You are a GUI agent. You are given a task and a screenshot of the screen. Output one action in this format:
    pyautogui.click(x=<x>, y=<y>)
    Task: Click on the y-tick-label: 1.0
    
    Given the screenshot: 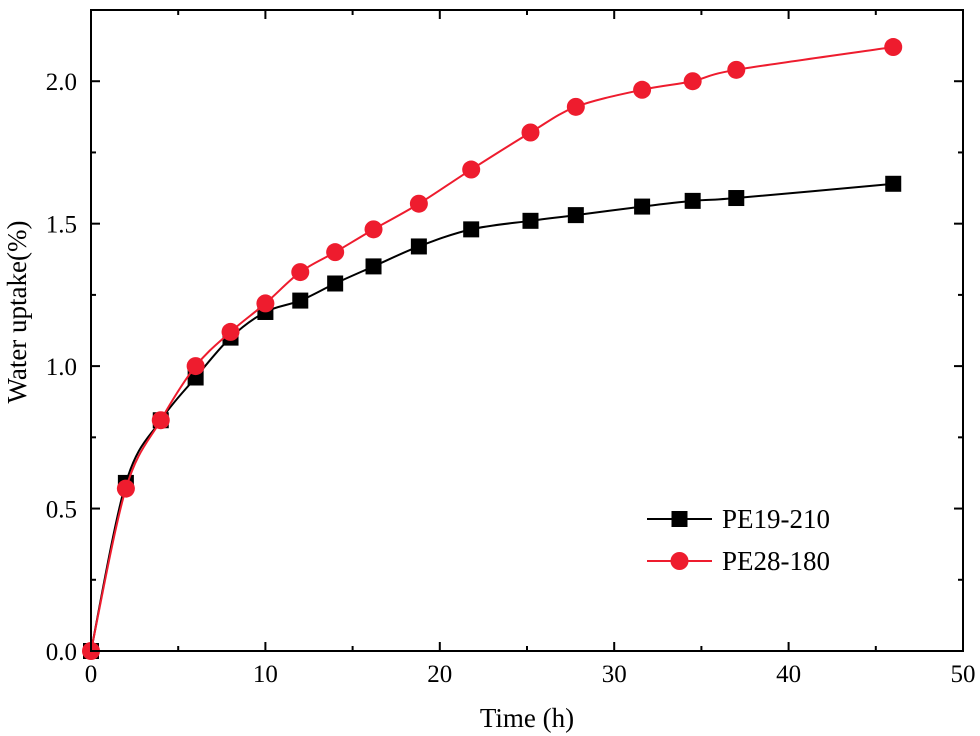 What is the action you would take?
    pyautogui.click(x=61, y=367)
    